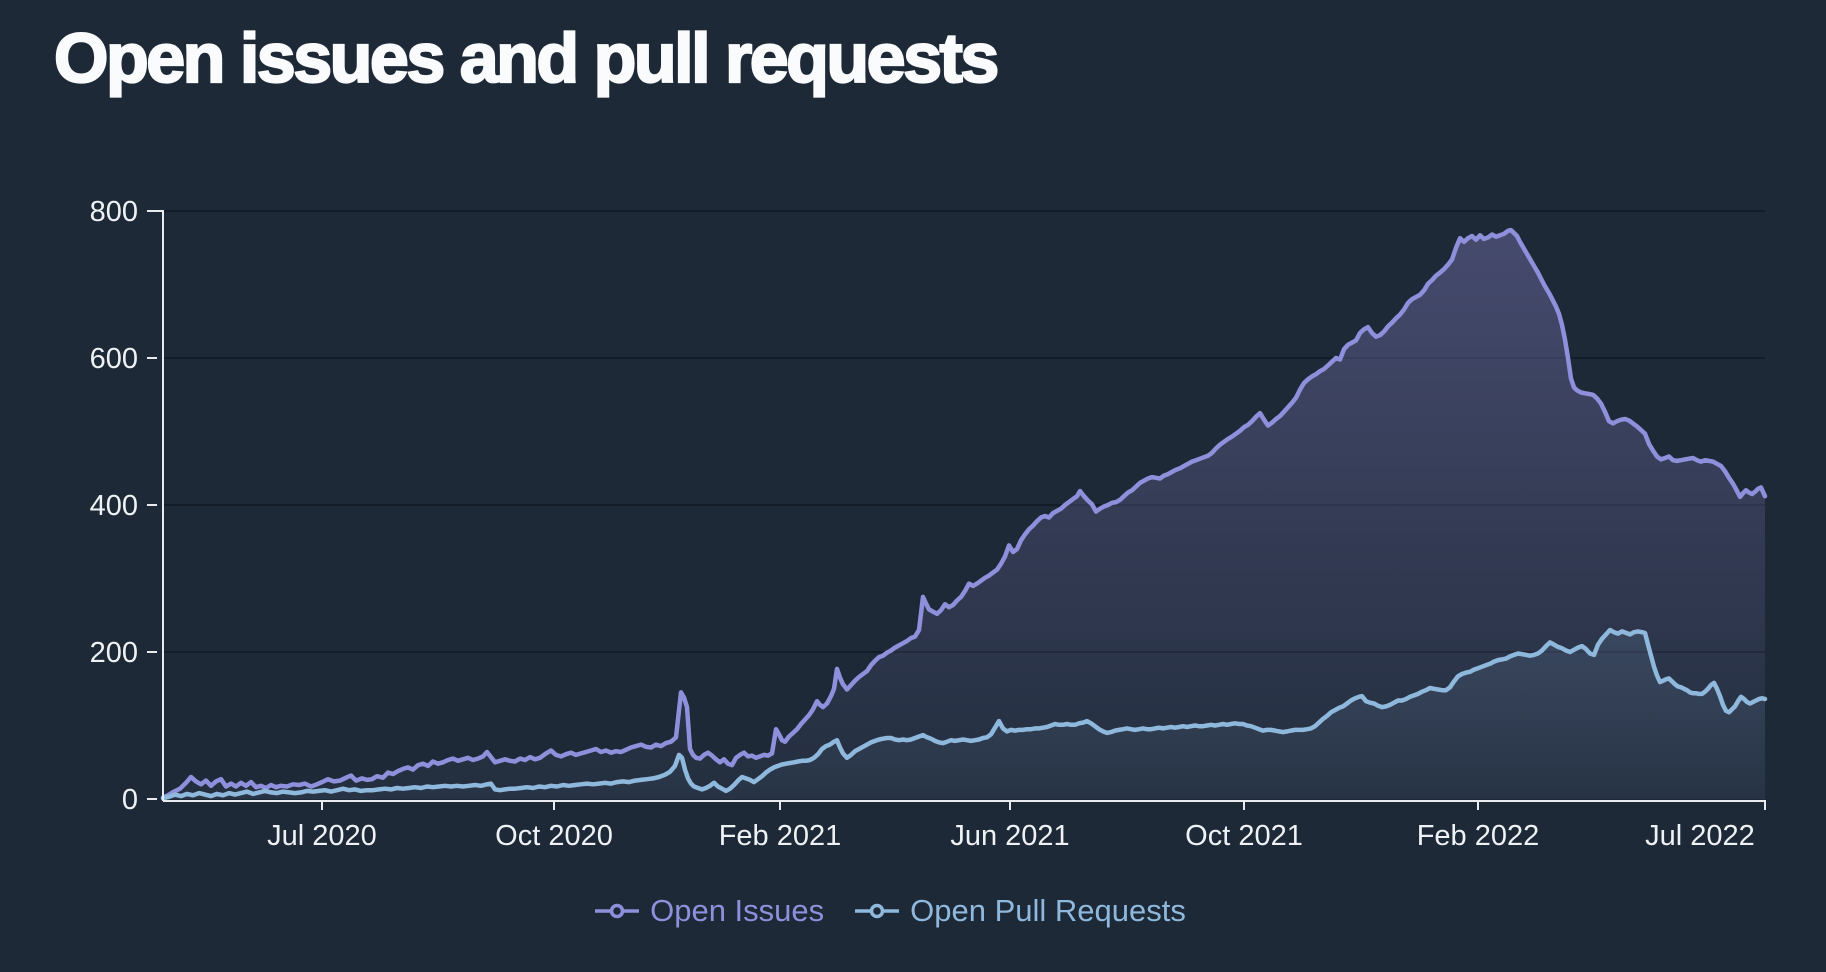 This screenshot has height=972, width=1826. Describe the element at coordinates (554, 836) in the screenshot. I see `x-tick-label: Oct 2020` at that location.